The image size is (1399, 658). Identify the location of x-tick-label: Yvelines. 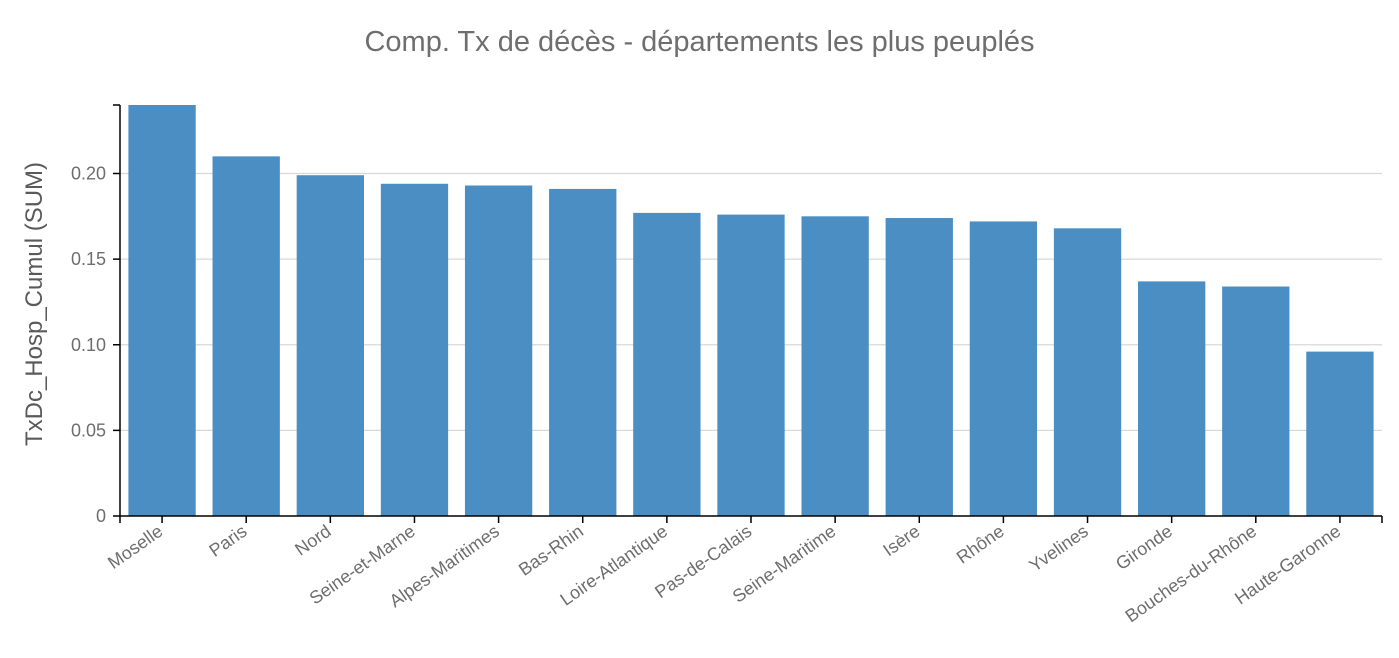
(1058, 548).